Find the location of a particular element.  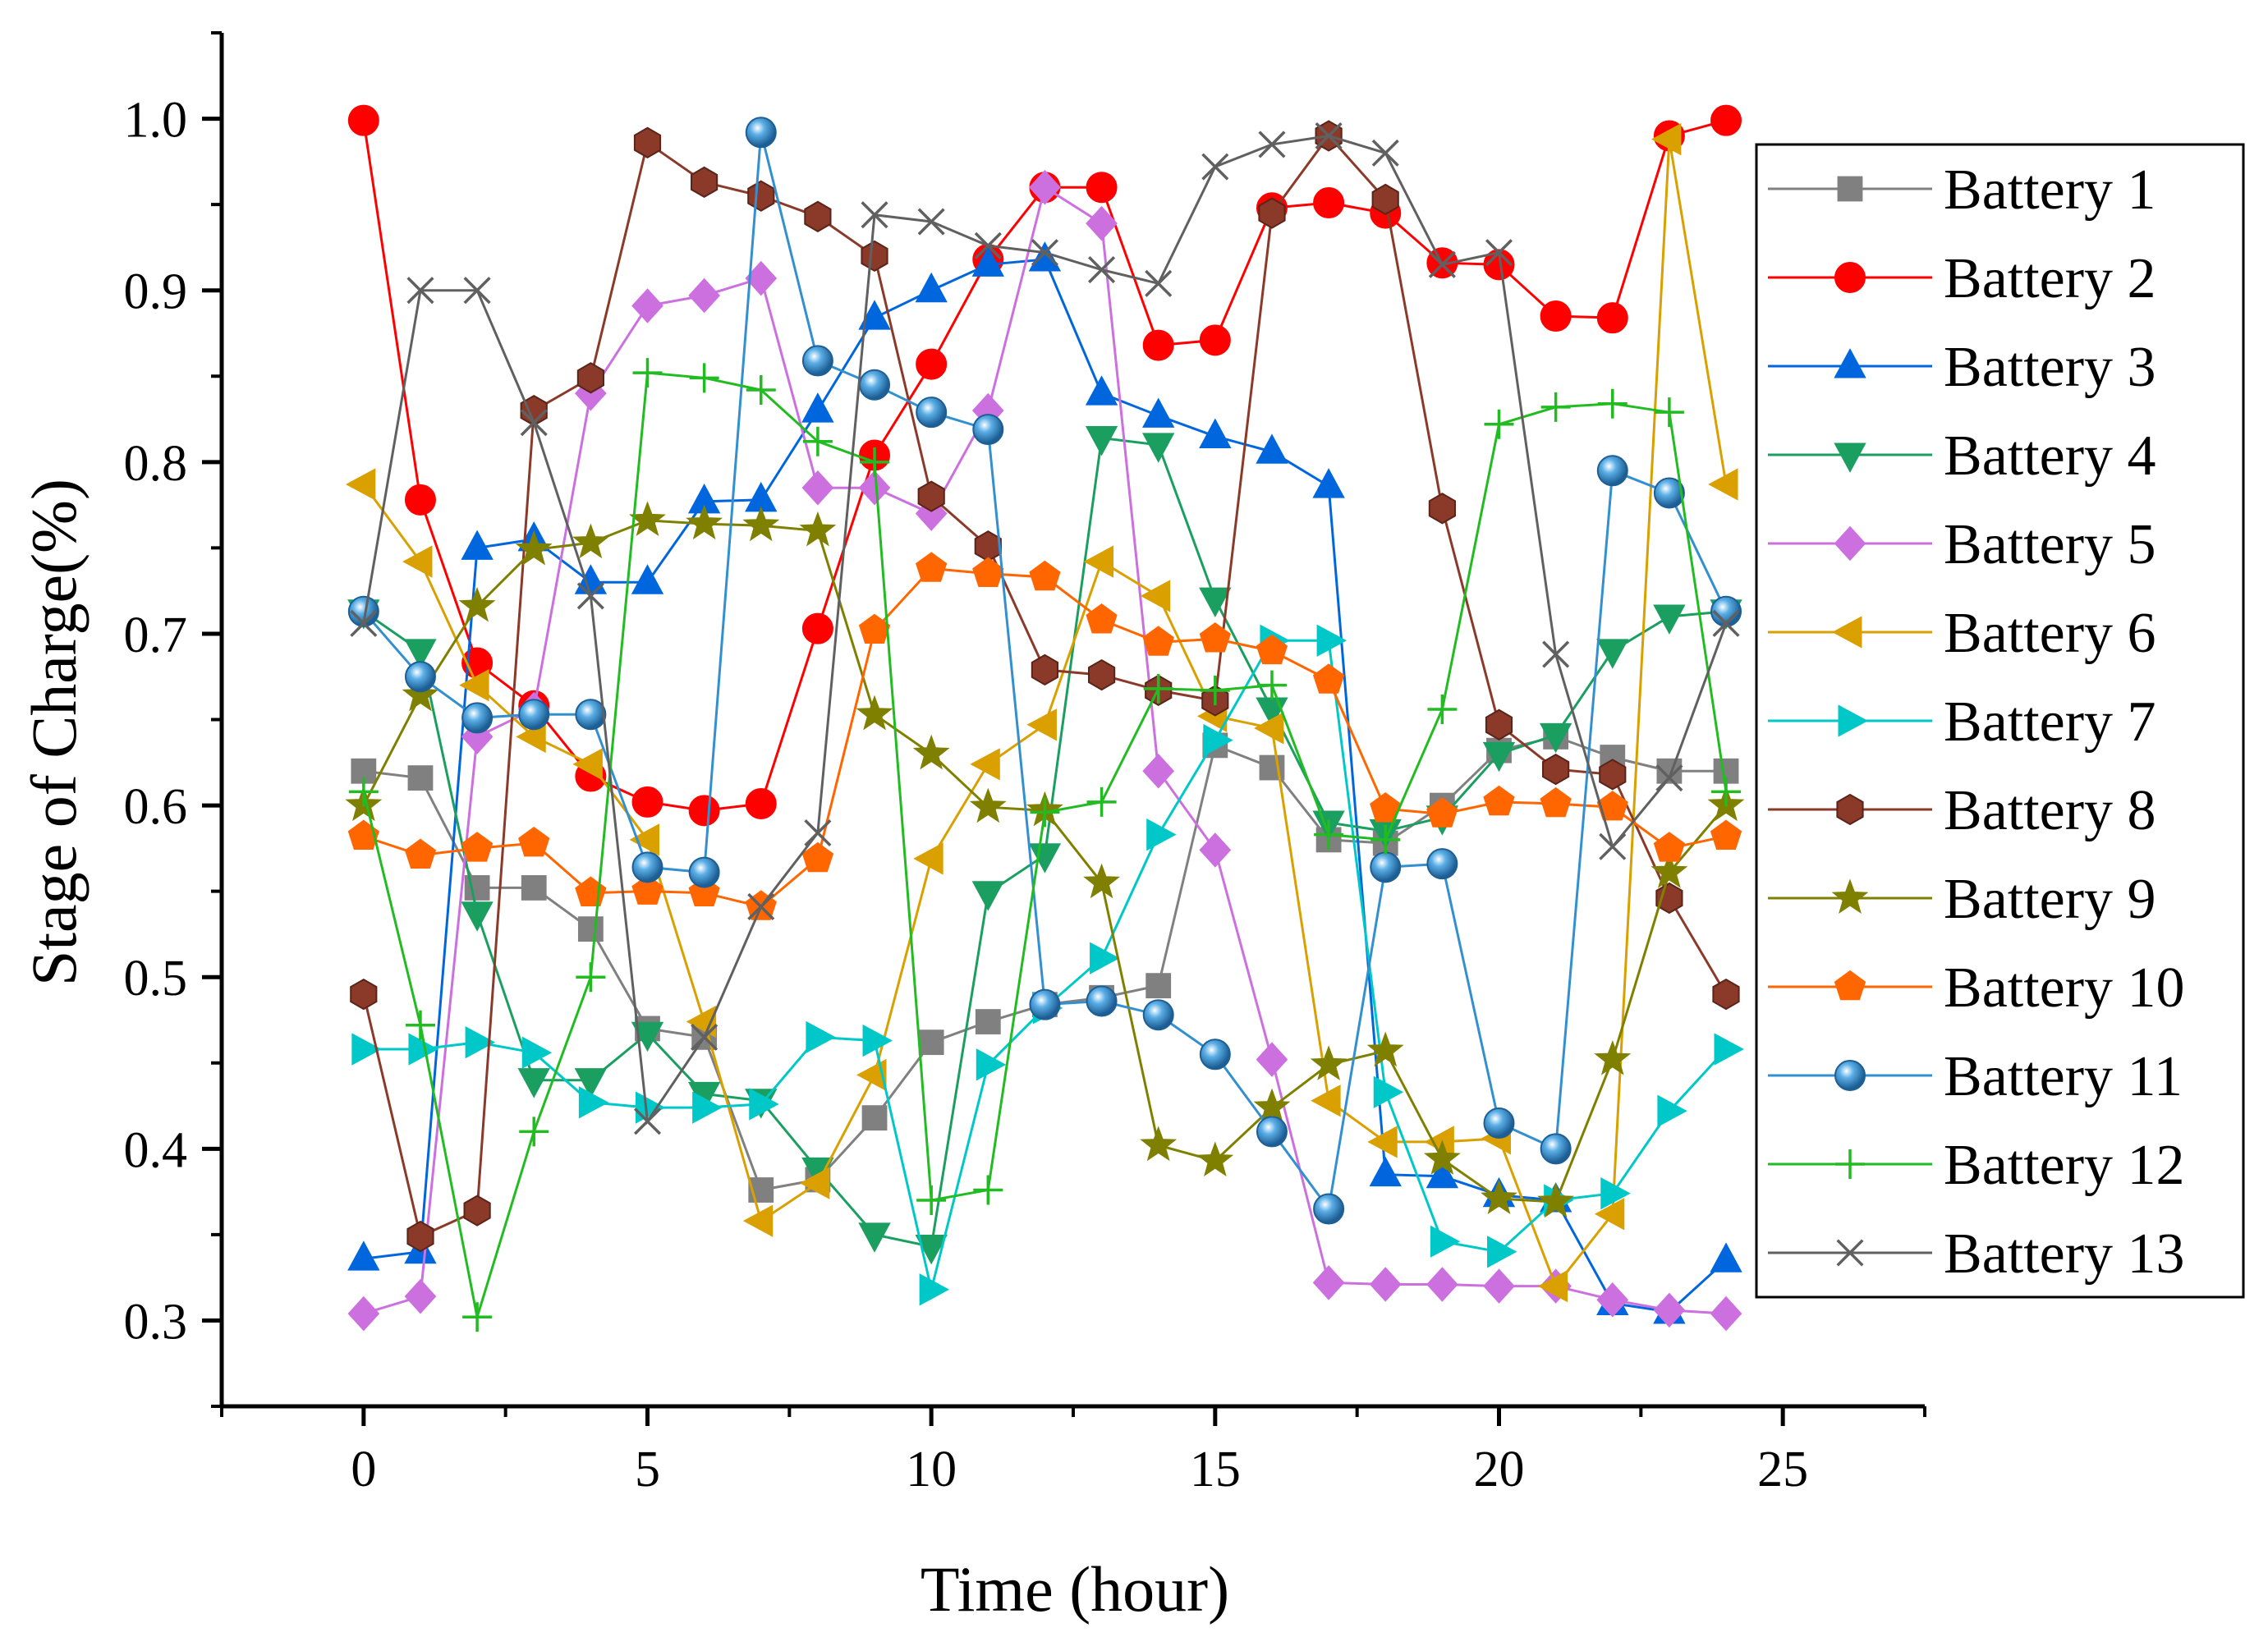

y-axis-title: Stage of Charge(%) is located at coordinates (54, 732).